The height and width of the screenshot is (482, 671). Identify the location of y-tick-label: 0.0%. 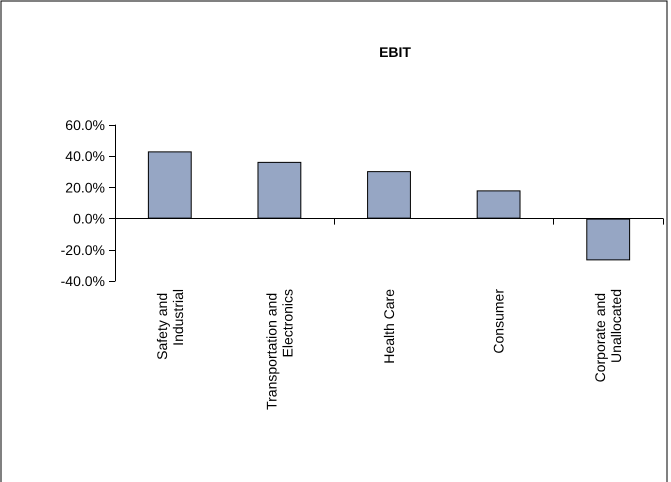
(89, 218).